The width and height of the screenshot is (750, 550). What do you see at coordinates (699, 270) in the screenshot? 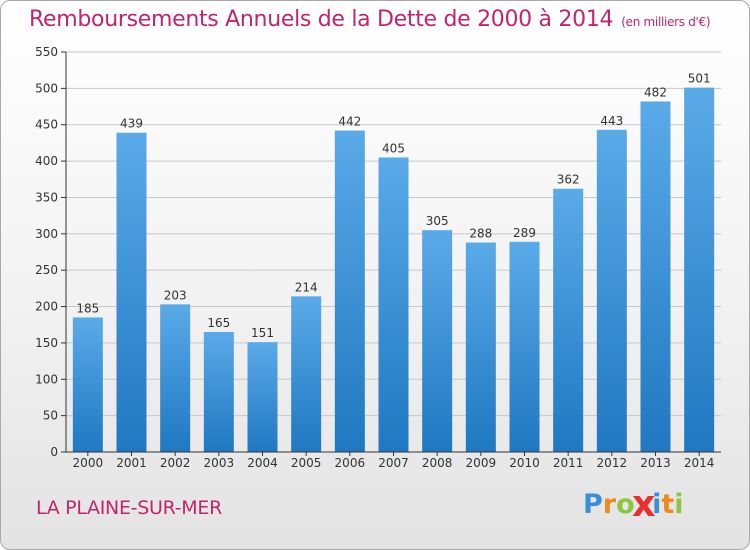
I see `bar-2014` at bounding box center [699, 270].